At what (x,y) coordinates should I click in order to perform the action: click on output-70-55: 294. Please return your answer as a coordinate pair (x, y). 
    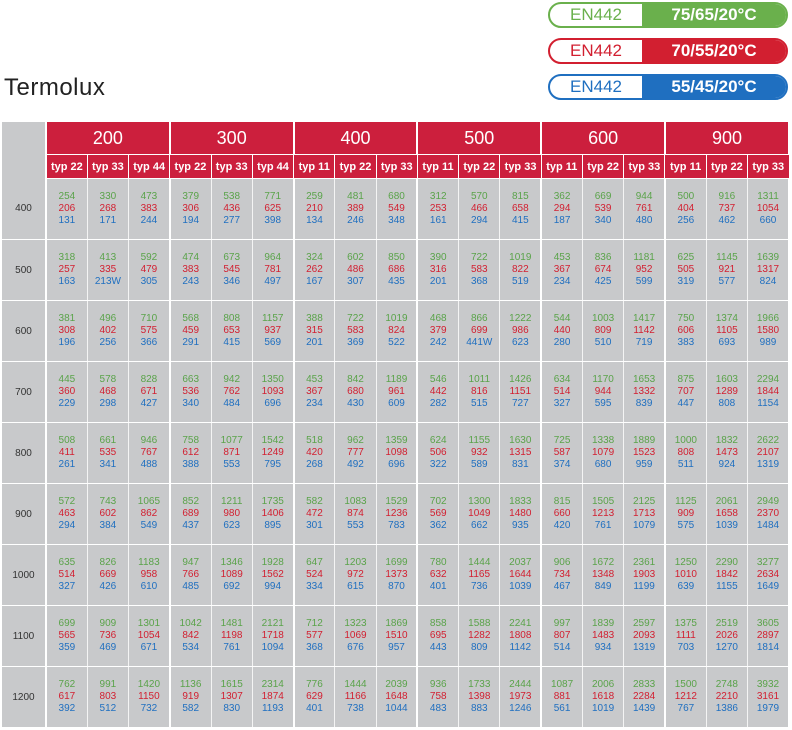
    Looking at the image, I should click on (562, 208).